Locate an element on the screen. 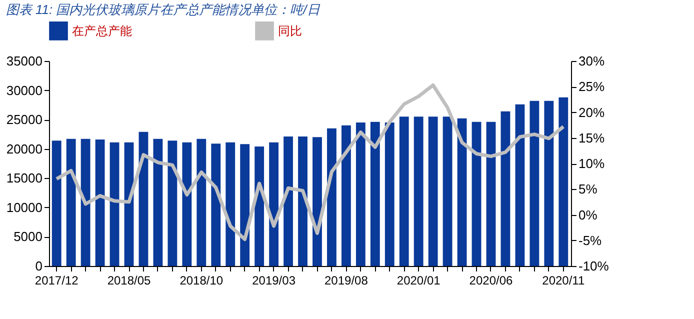  y-tick-label: 0 is located at coordinates (38, 266).